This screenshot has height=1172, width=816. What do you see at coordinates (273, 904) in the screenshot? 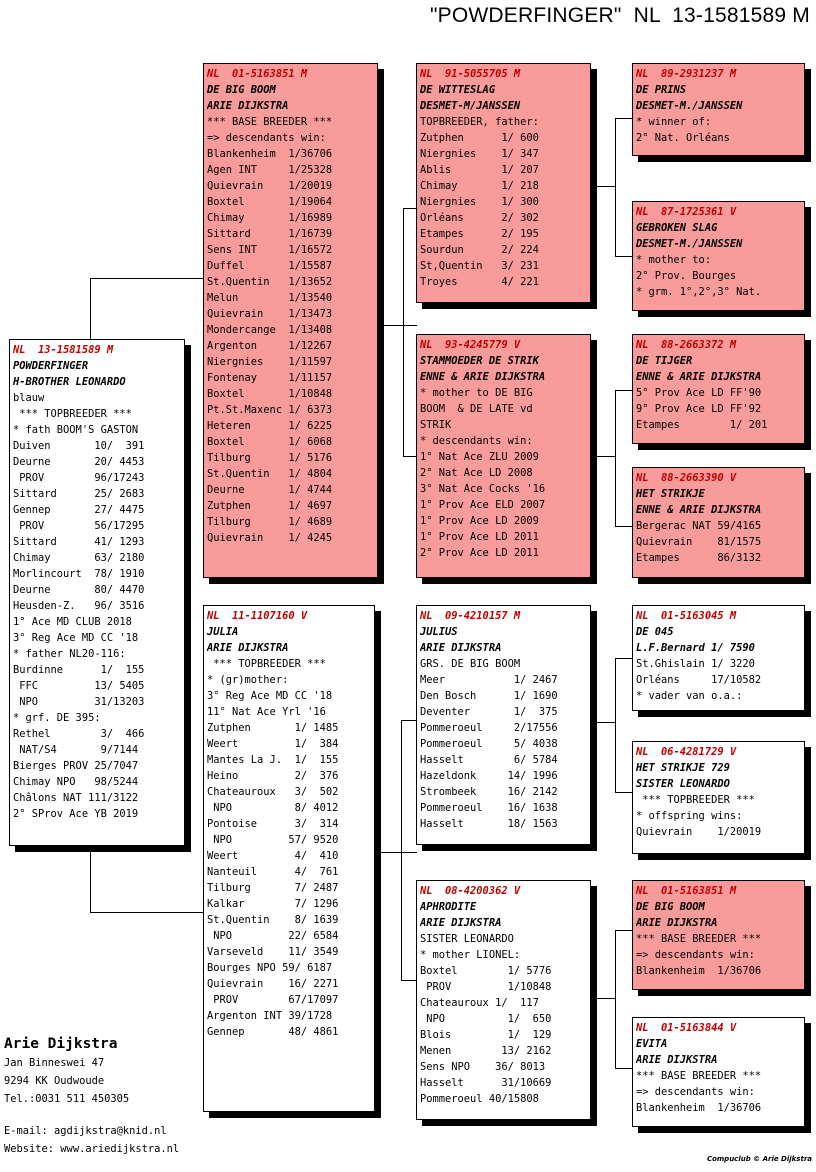
I see `pedigree-line: Kalkar 7/ 1296` at bounding box center [273, 904].